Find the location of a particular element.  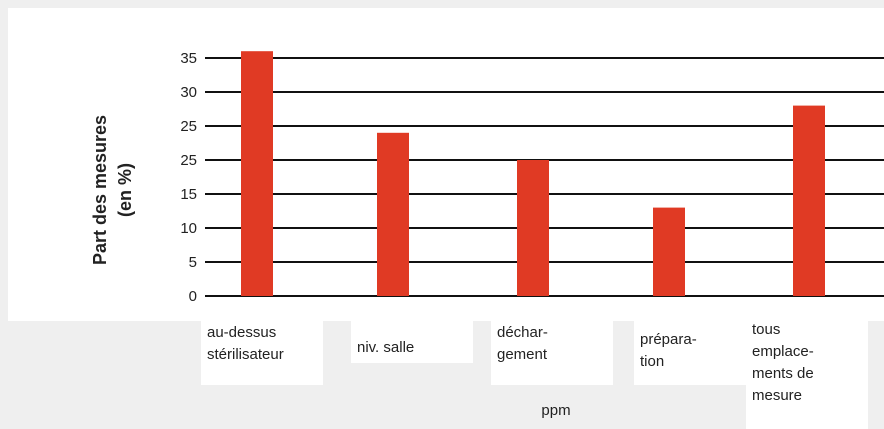

x-tick-label: ments de is located at coordinates (783, 373).